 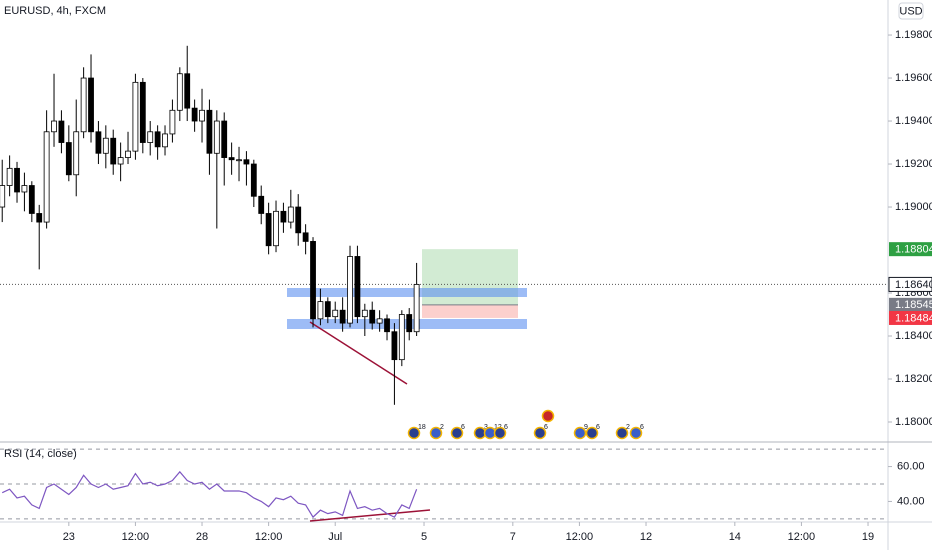 I want to click on y-tick-label: 1.19600, so click(x=913, y=78).